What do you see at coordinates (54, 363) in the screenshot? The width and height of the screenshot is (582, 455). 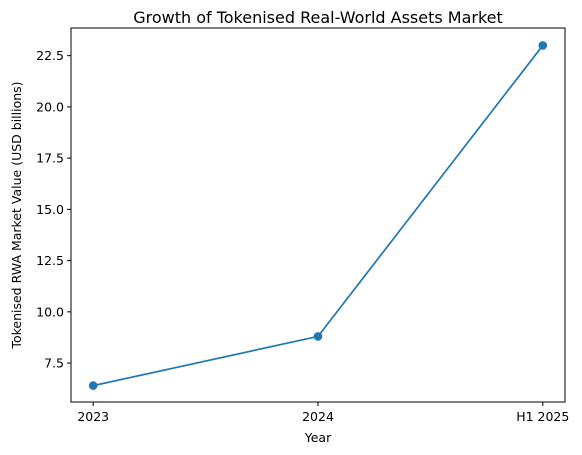 I see `y-tick-label: 7.5` at bounding box center [54, 363].